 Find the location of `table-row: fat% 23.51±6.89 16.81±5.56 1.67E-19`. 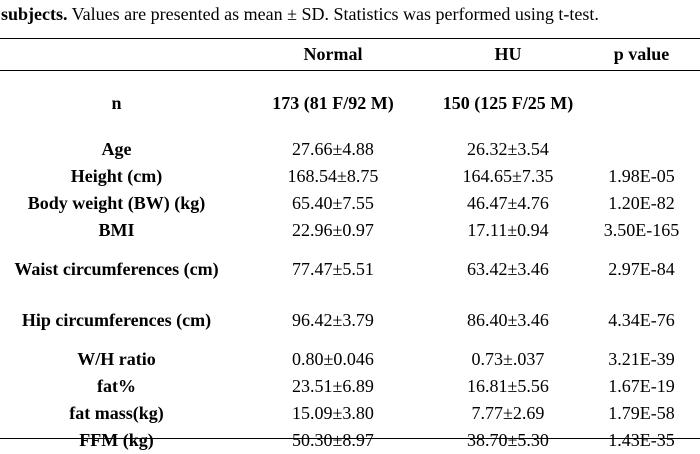

table-row: fat% 23.51±6.89 16.81±5.56 1.67E-19 is located at coordinates (350, 386).